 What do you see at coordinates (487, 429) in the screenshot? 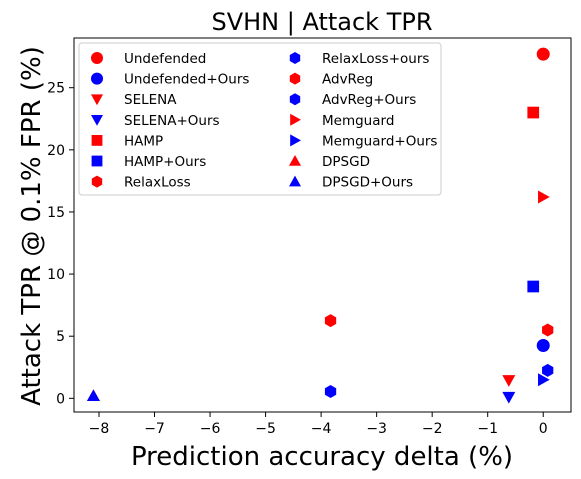
I see `x-tick-label: −1` at bounding box center [487, 429].